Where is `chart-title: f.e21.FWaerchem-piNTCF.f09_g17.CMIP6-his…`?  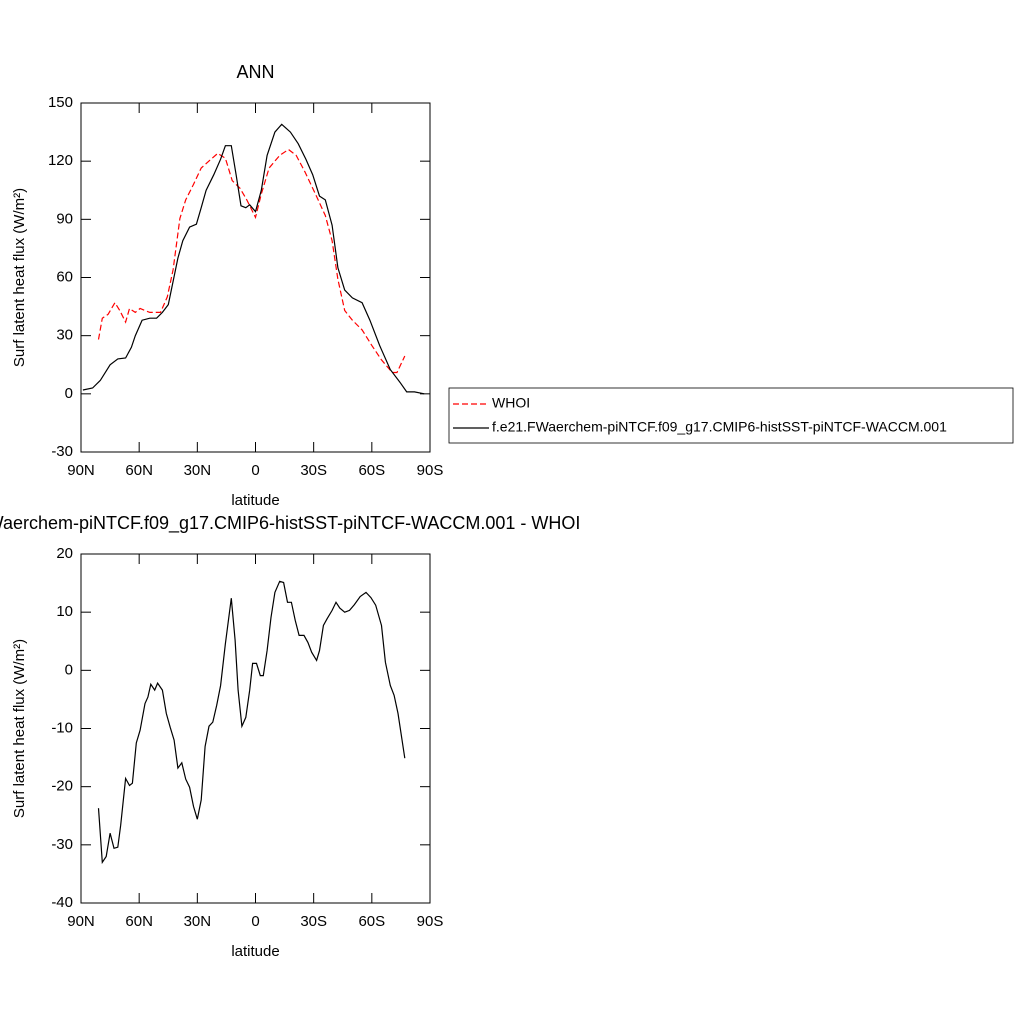
chart-title: f.e21.FWaerchem-piNTCF.f09_g17.CMIP6-his… is located at coordinates (290, 523).